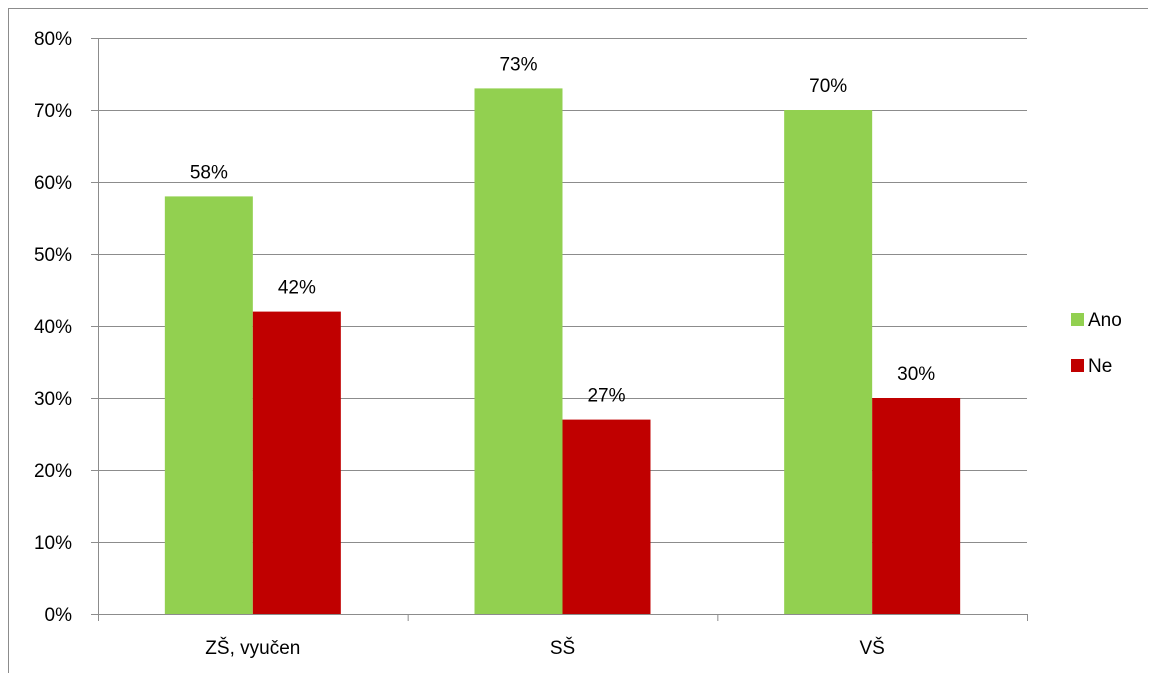 The width and height of the screenshot is (1149, 674). What do you see at coordinates (59, 615) in the screenshot?
I see `y-tick-label: 0%` at bounding box center [59, 615].